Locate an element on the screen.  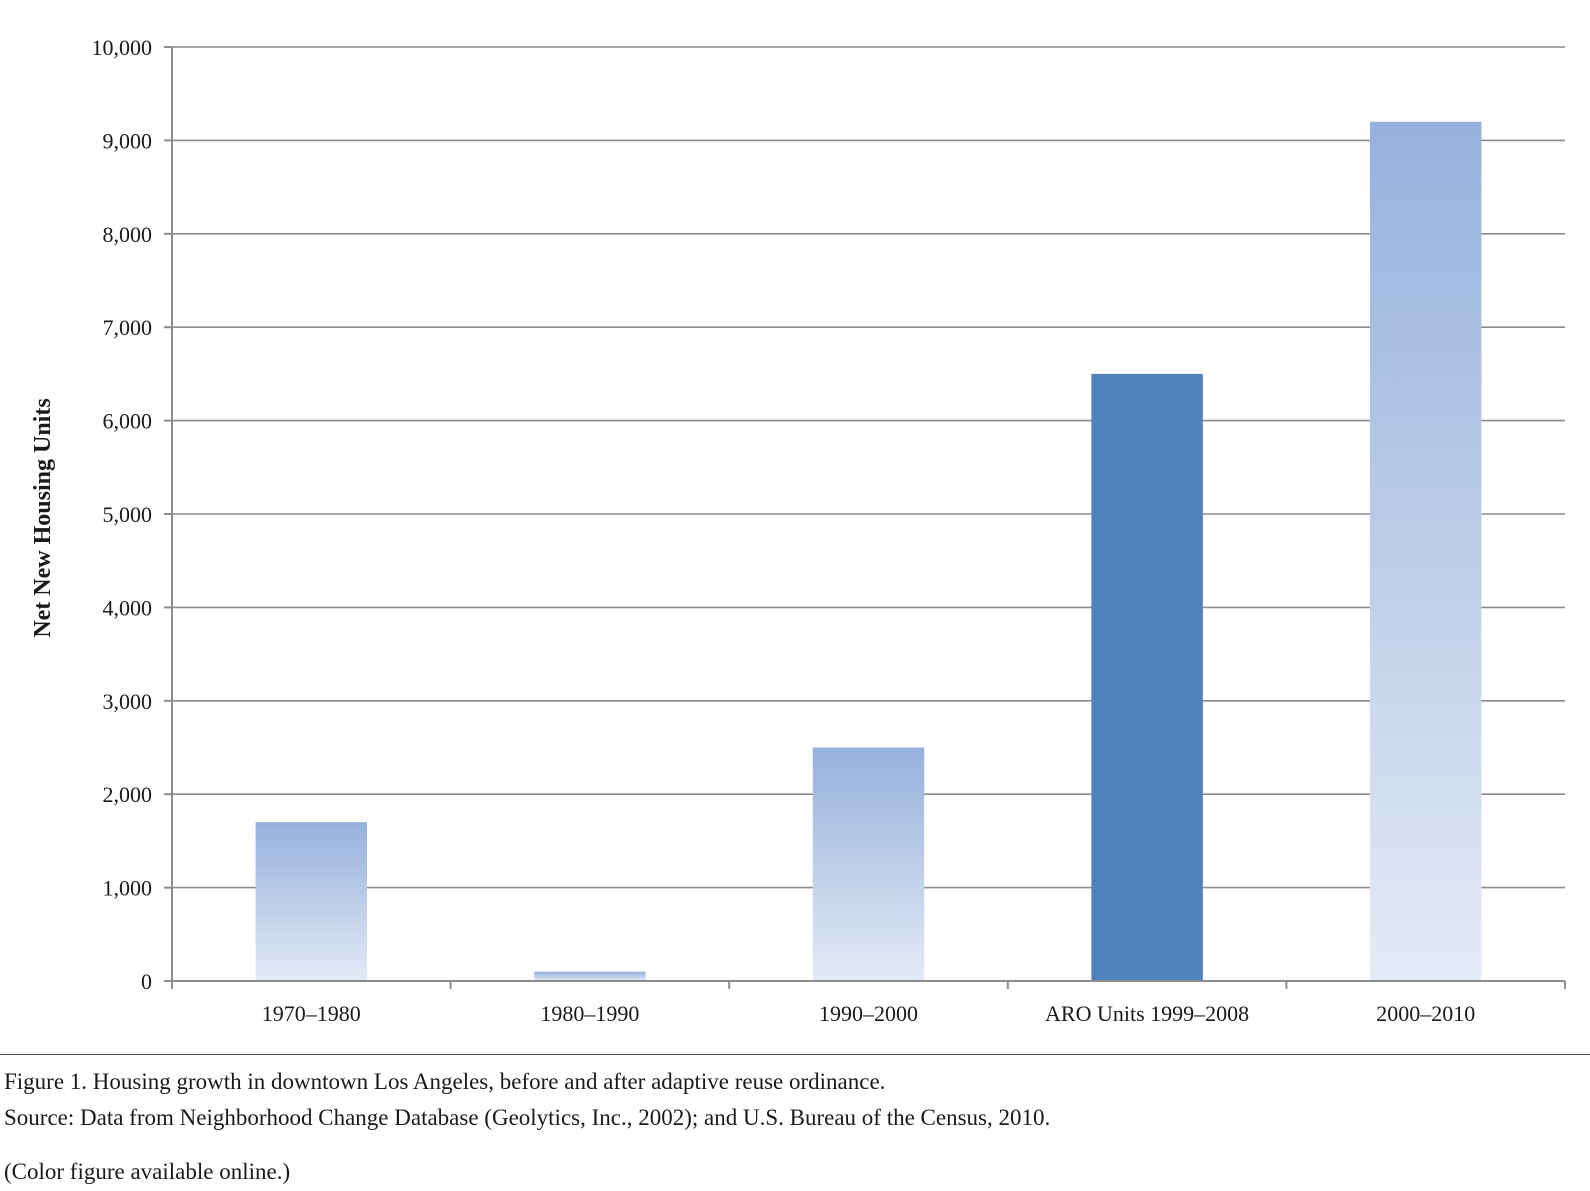
y-tick-label: 4,000 is located at coordinates (128, 607).